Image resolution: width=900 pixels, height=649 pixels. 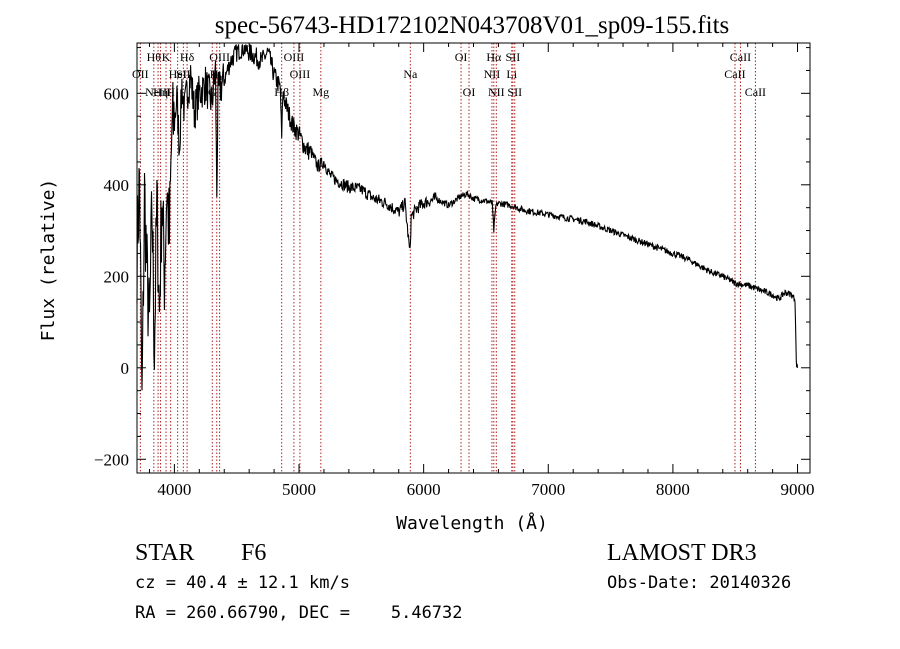 What do you see at coordinates (219, 57) in the screenshot?
I see `line-label-11: OIII` at bounding box center [219, 57].